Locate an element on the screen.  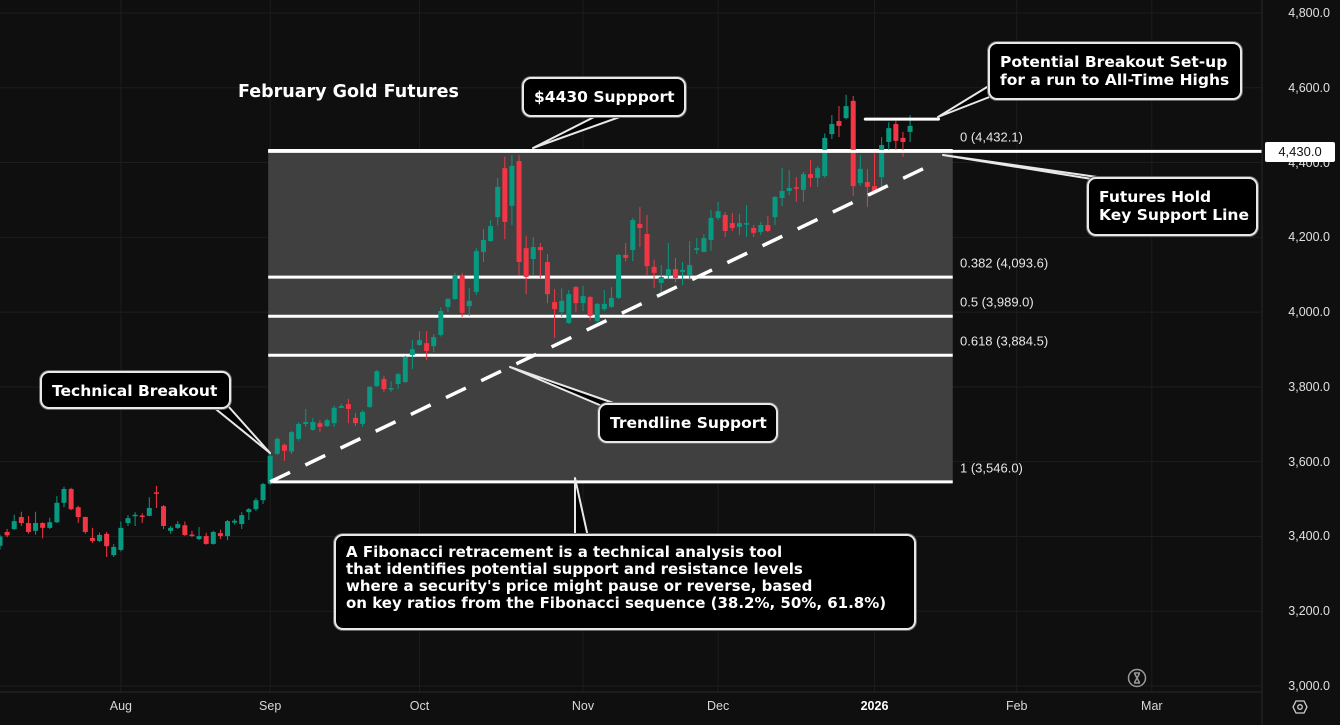
price-axis-label: 3,200.0 is located at coordinates (1309, 611).